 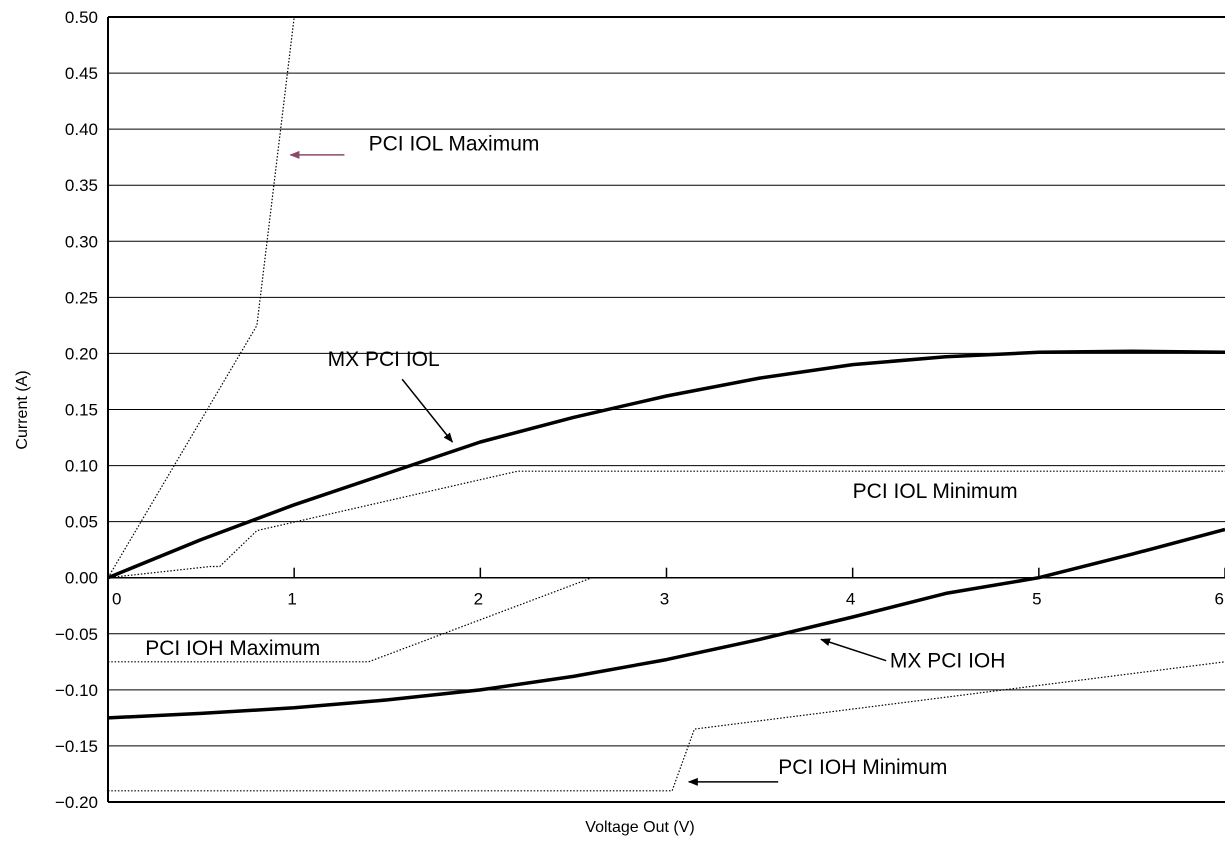 What do you see at coordinates (454, 143) in the screenshot?
I see `annotation-label: PCI IOL Maximum` at bounding box center [454, 143].